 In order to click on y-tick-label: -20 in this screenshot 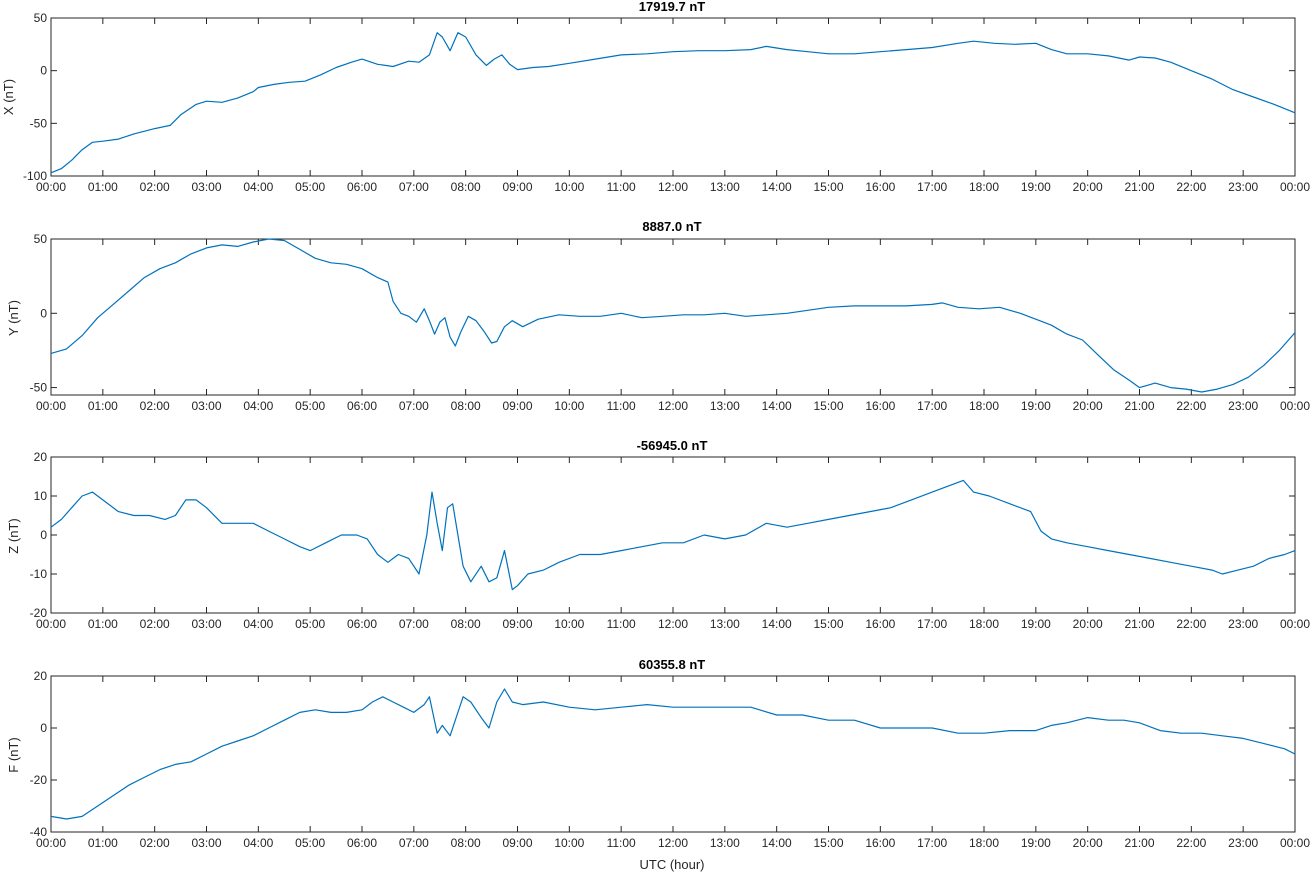, I will do `click(39, 613)`.